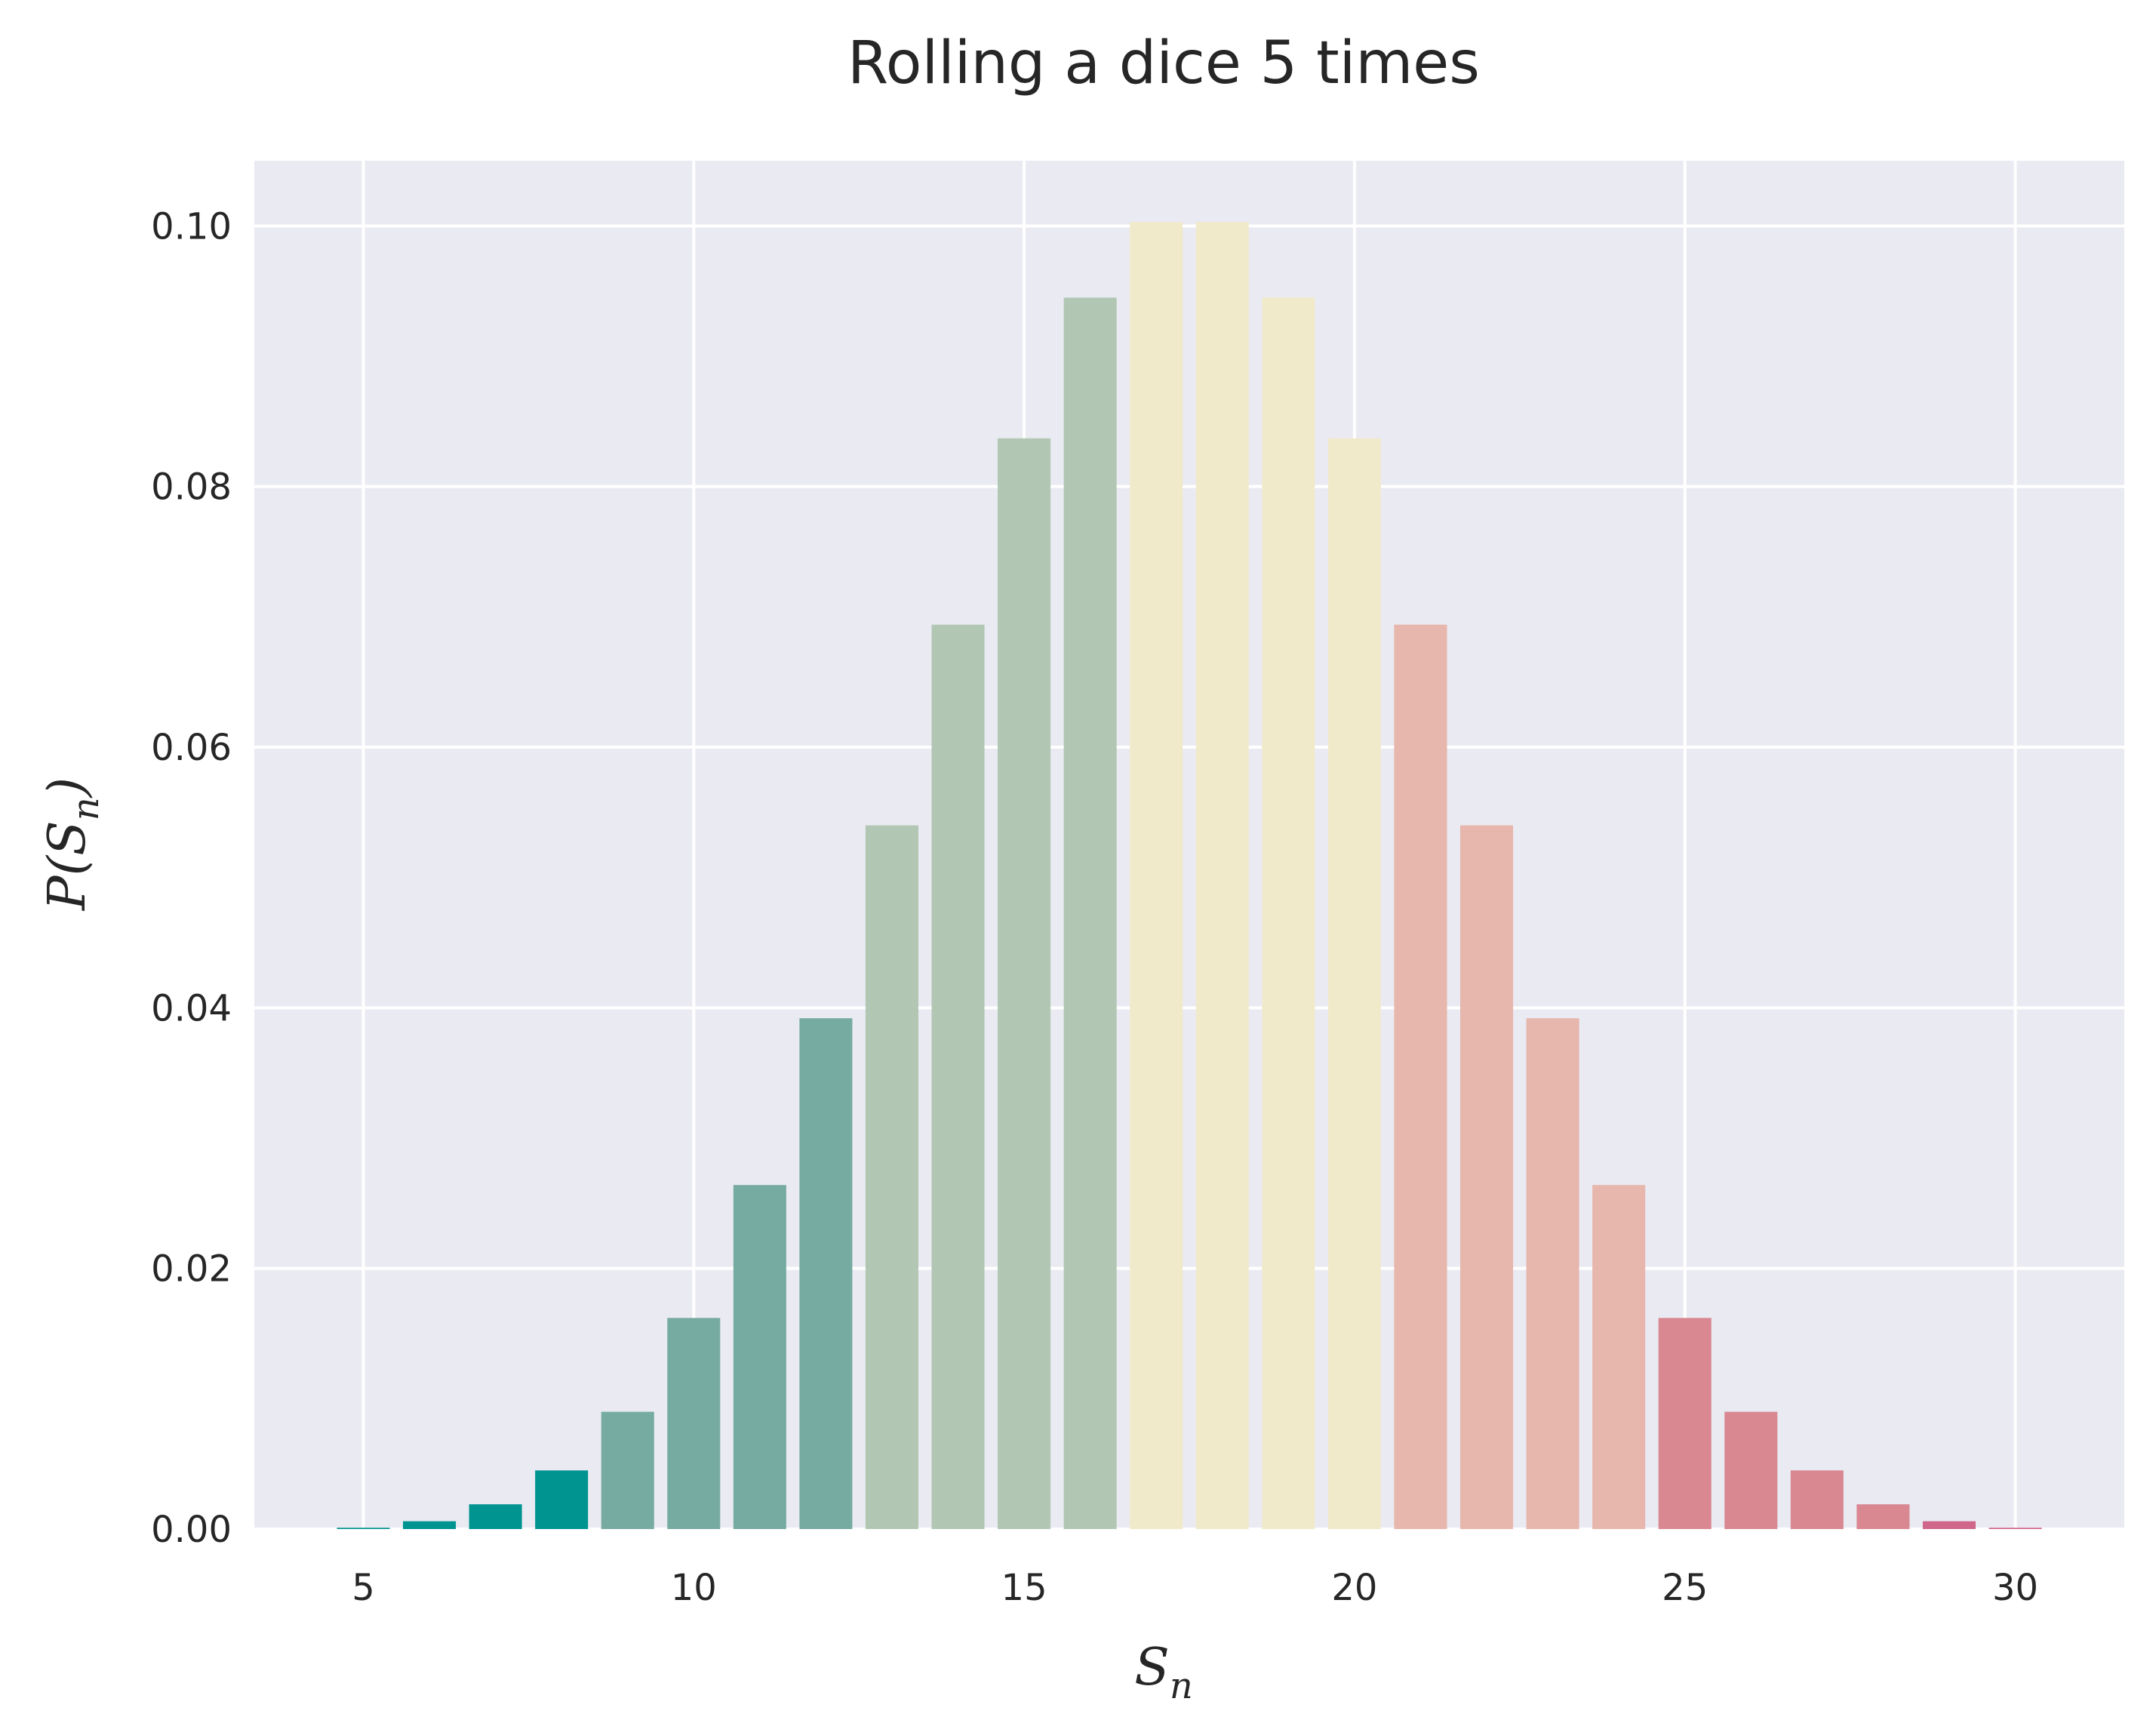 The width and height of the screenshot is (2156, 1720). Describe the element at coordinates (191, 488) in the screenshot. I see `y-tick-label-4: 0.08` at that location.